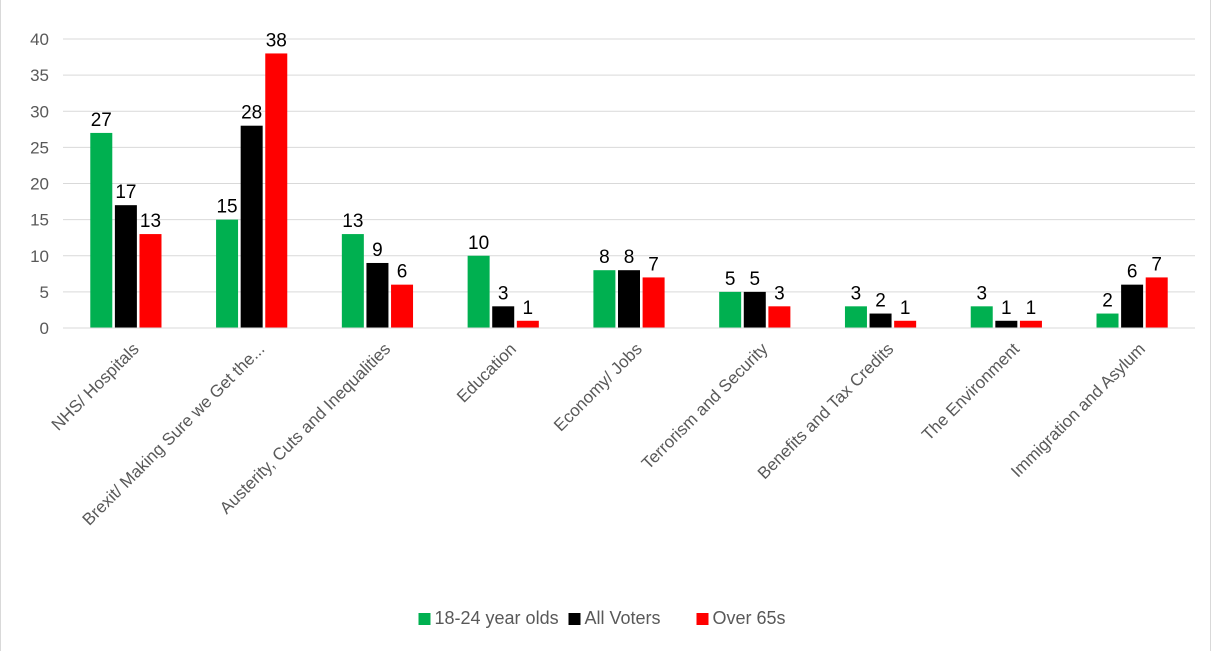 The image size is (1211, 651). I want to click on y-tick-label: 20, so click(39, 184).